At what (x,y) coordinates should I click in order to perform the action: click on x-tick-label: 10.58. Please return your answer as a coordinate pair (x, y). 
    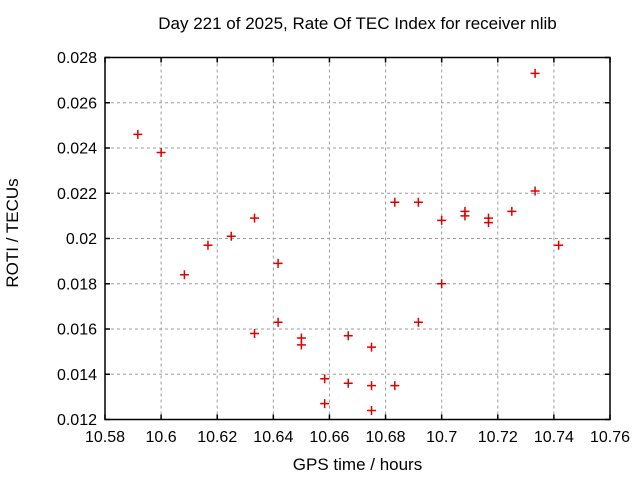
    Looking at the image, I should click on (105, 437).